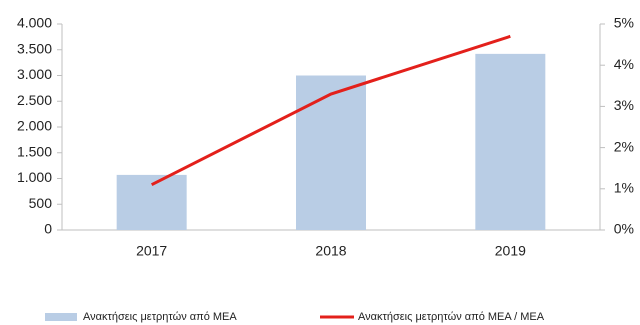 The width and height of the screenshot is (640, 325). What do you see at coordinates (624, 188) in the screenshot?
I see `y2-tick-label: 1%` at bounding box center [624, 188].